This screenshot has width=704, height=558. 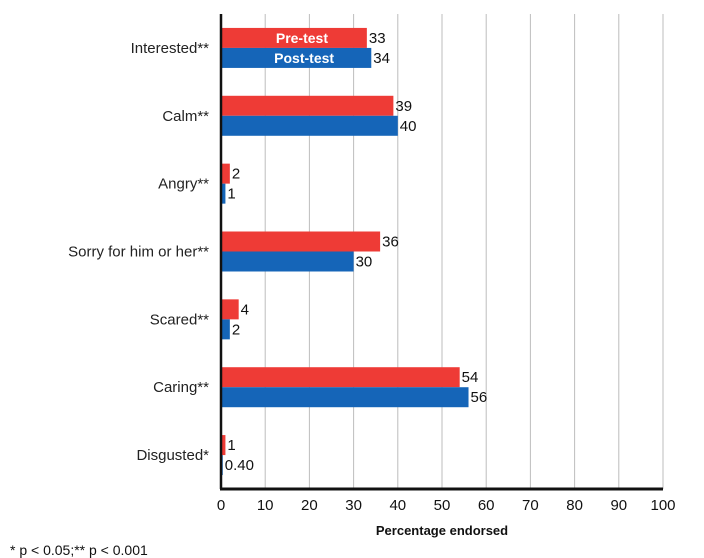 What do you see at coordinates (662, 505) in the screenshot?
I see `x-tick-label: 100` at bounding box center [662, 505].